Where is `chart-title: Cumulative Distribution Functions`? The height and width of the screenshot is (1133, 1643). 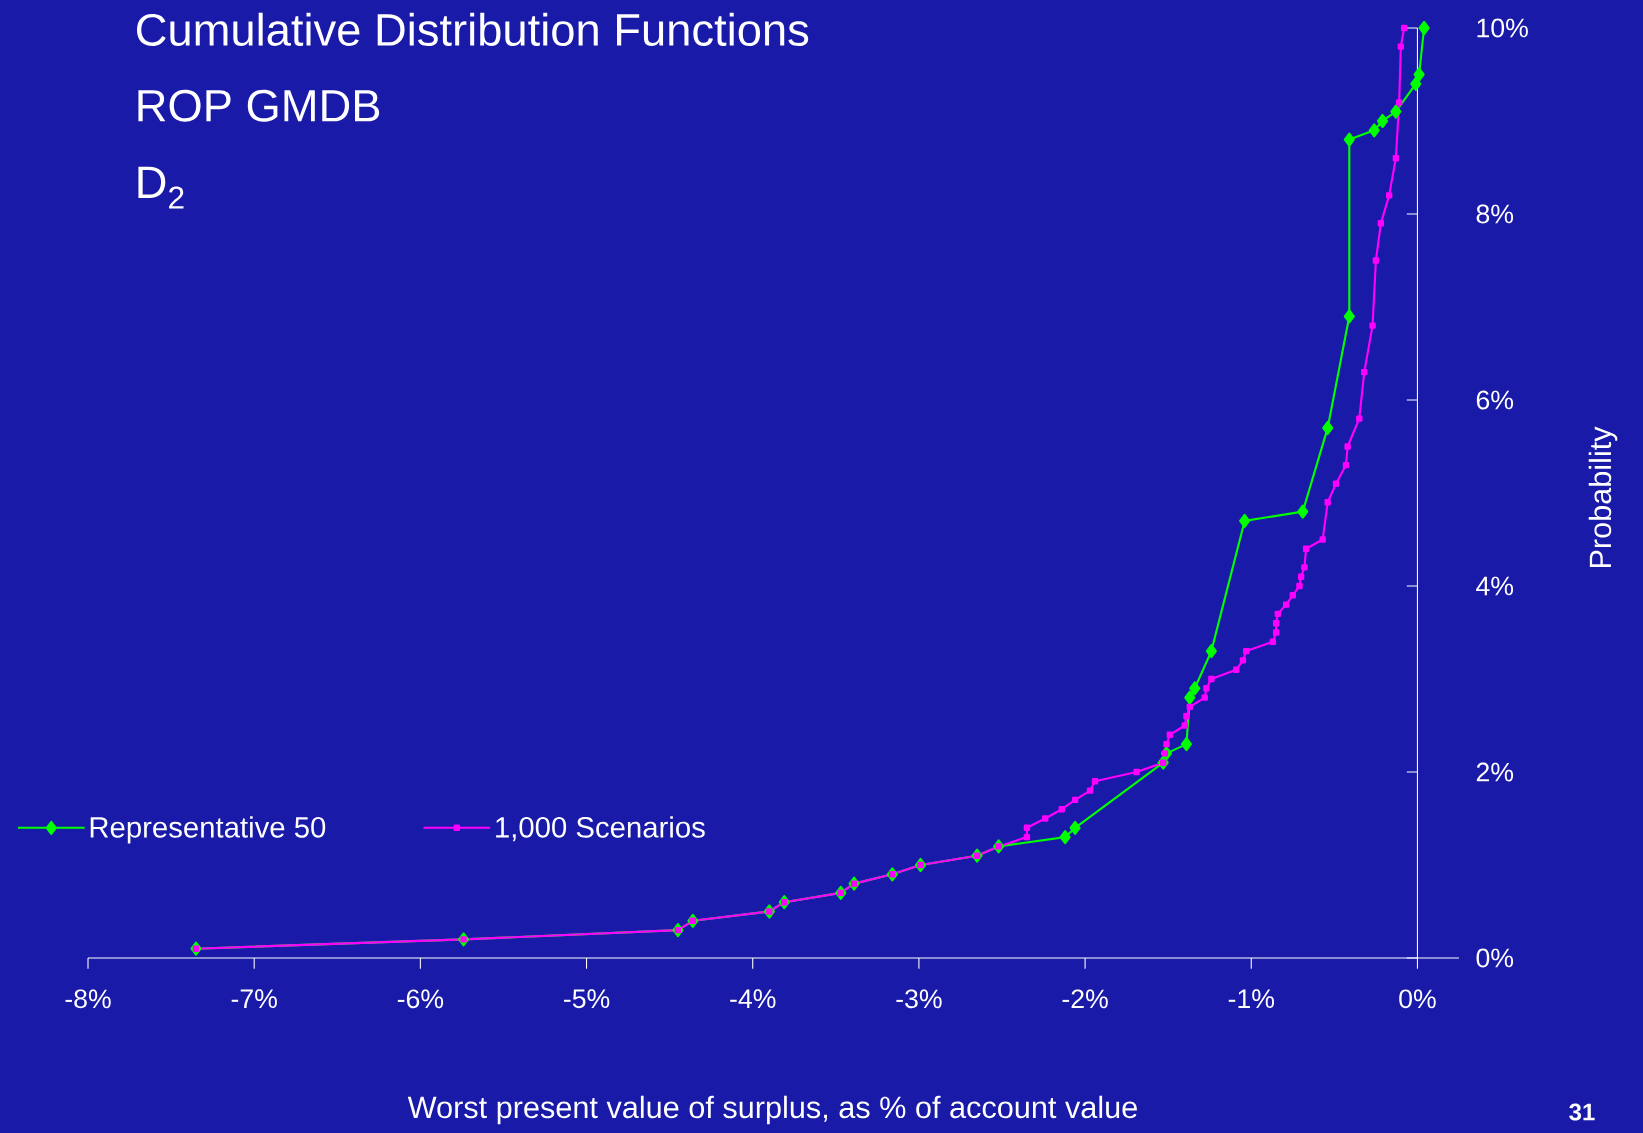 chart-title: Cumulative Distribution Functions is located at coordinates (473, 29).